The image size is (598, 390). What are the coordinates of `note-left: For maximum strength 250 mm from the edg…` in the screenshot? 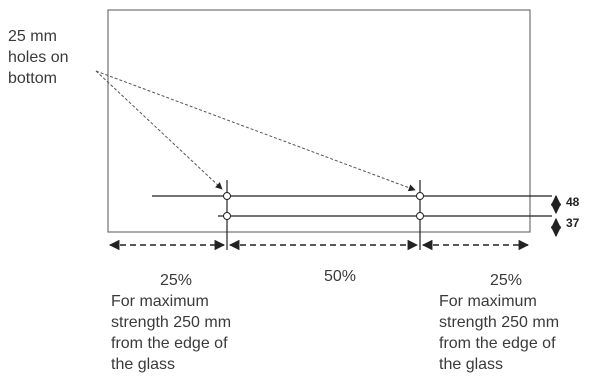 It's located at (171, 333).